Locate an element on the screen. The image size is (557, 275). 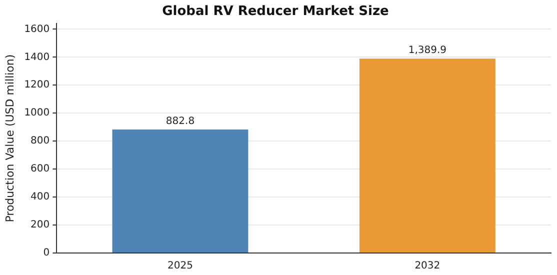
chart-title: Global RV Reducer Market Size is located at coordinates (276, 12).